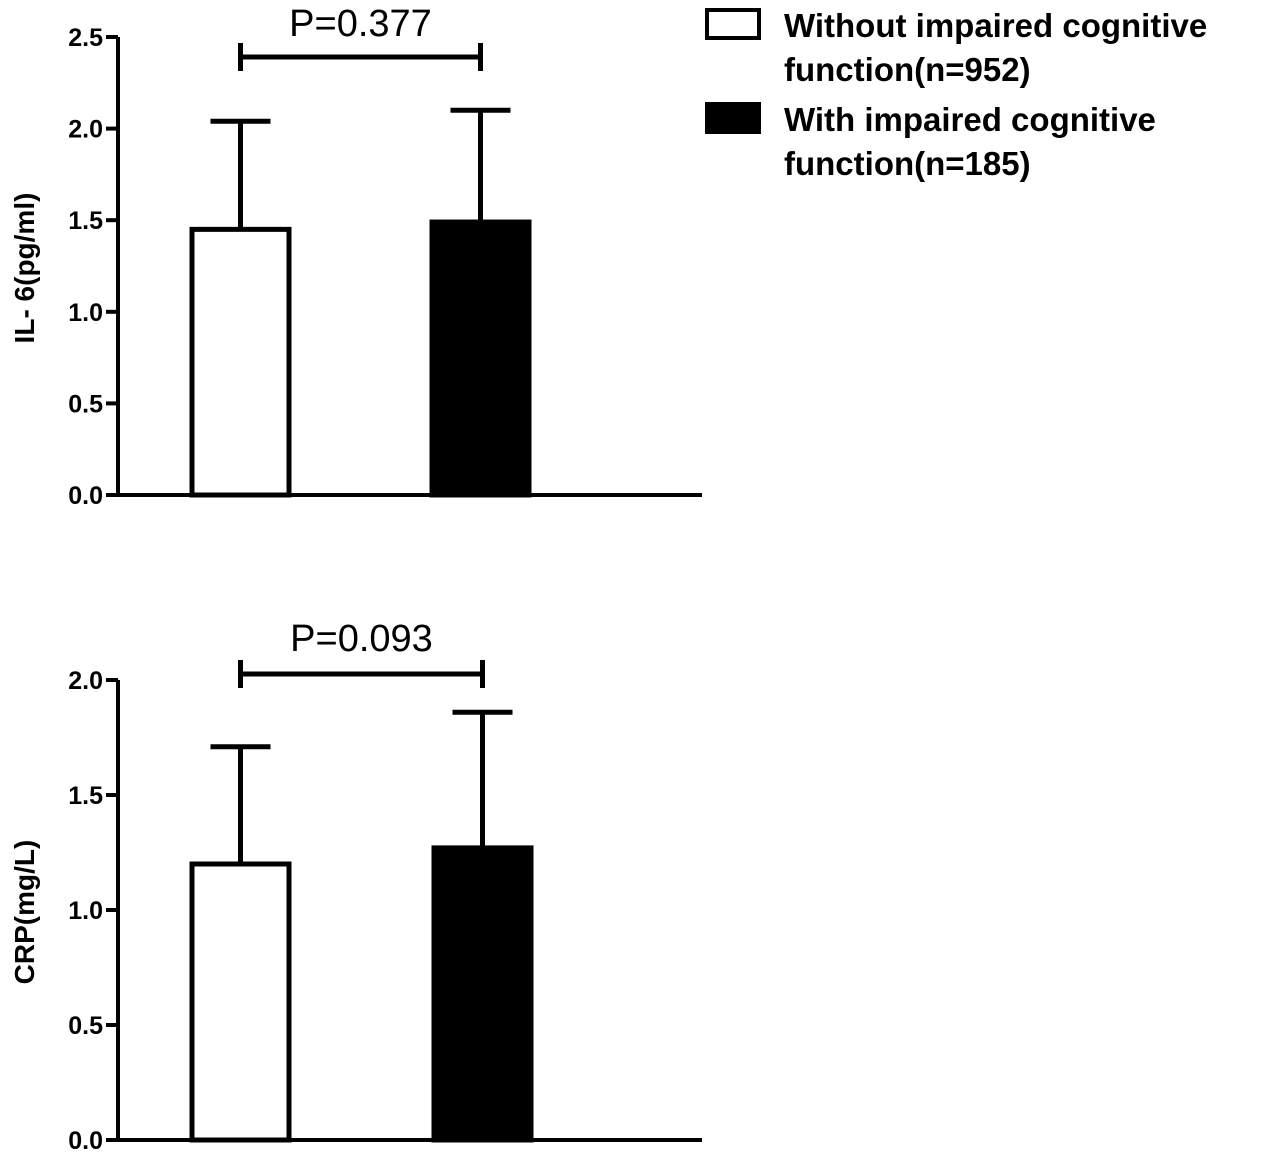 Image resolution: width=1267 pixels, height=1156 pixels. I want to click on legend-label: Without impaired cognitive, so click(995, 25).